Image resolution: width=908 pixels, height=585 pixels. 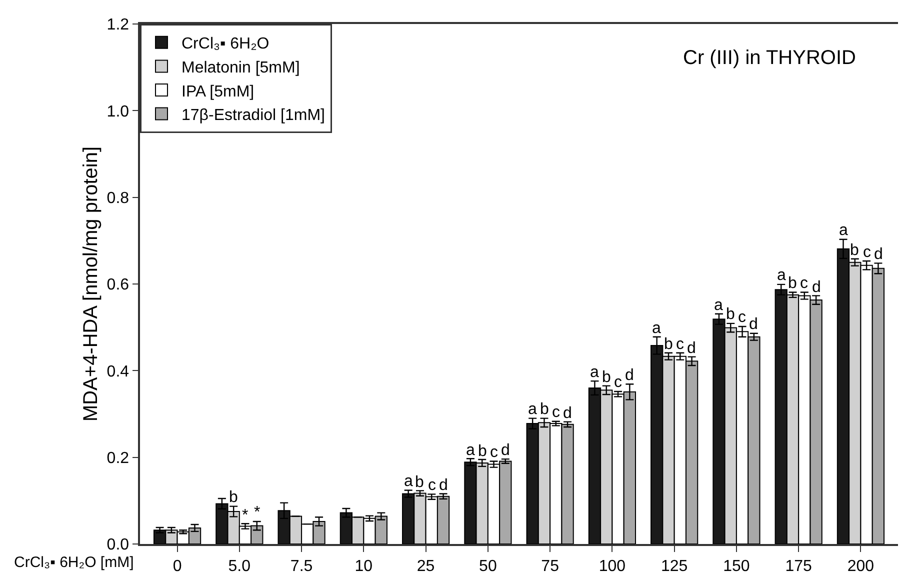 I want to click on x-tick-label: 0, so click(x=177, y=566).